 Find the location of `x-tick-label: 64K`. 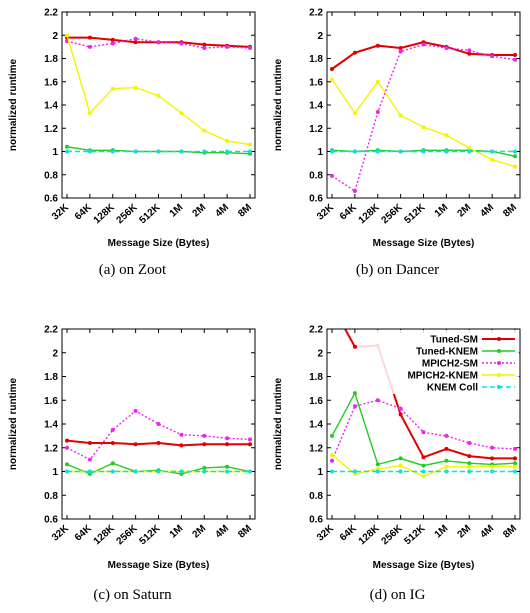

x-tick-label: 64K is located at coordinates (84, 212).